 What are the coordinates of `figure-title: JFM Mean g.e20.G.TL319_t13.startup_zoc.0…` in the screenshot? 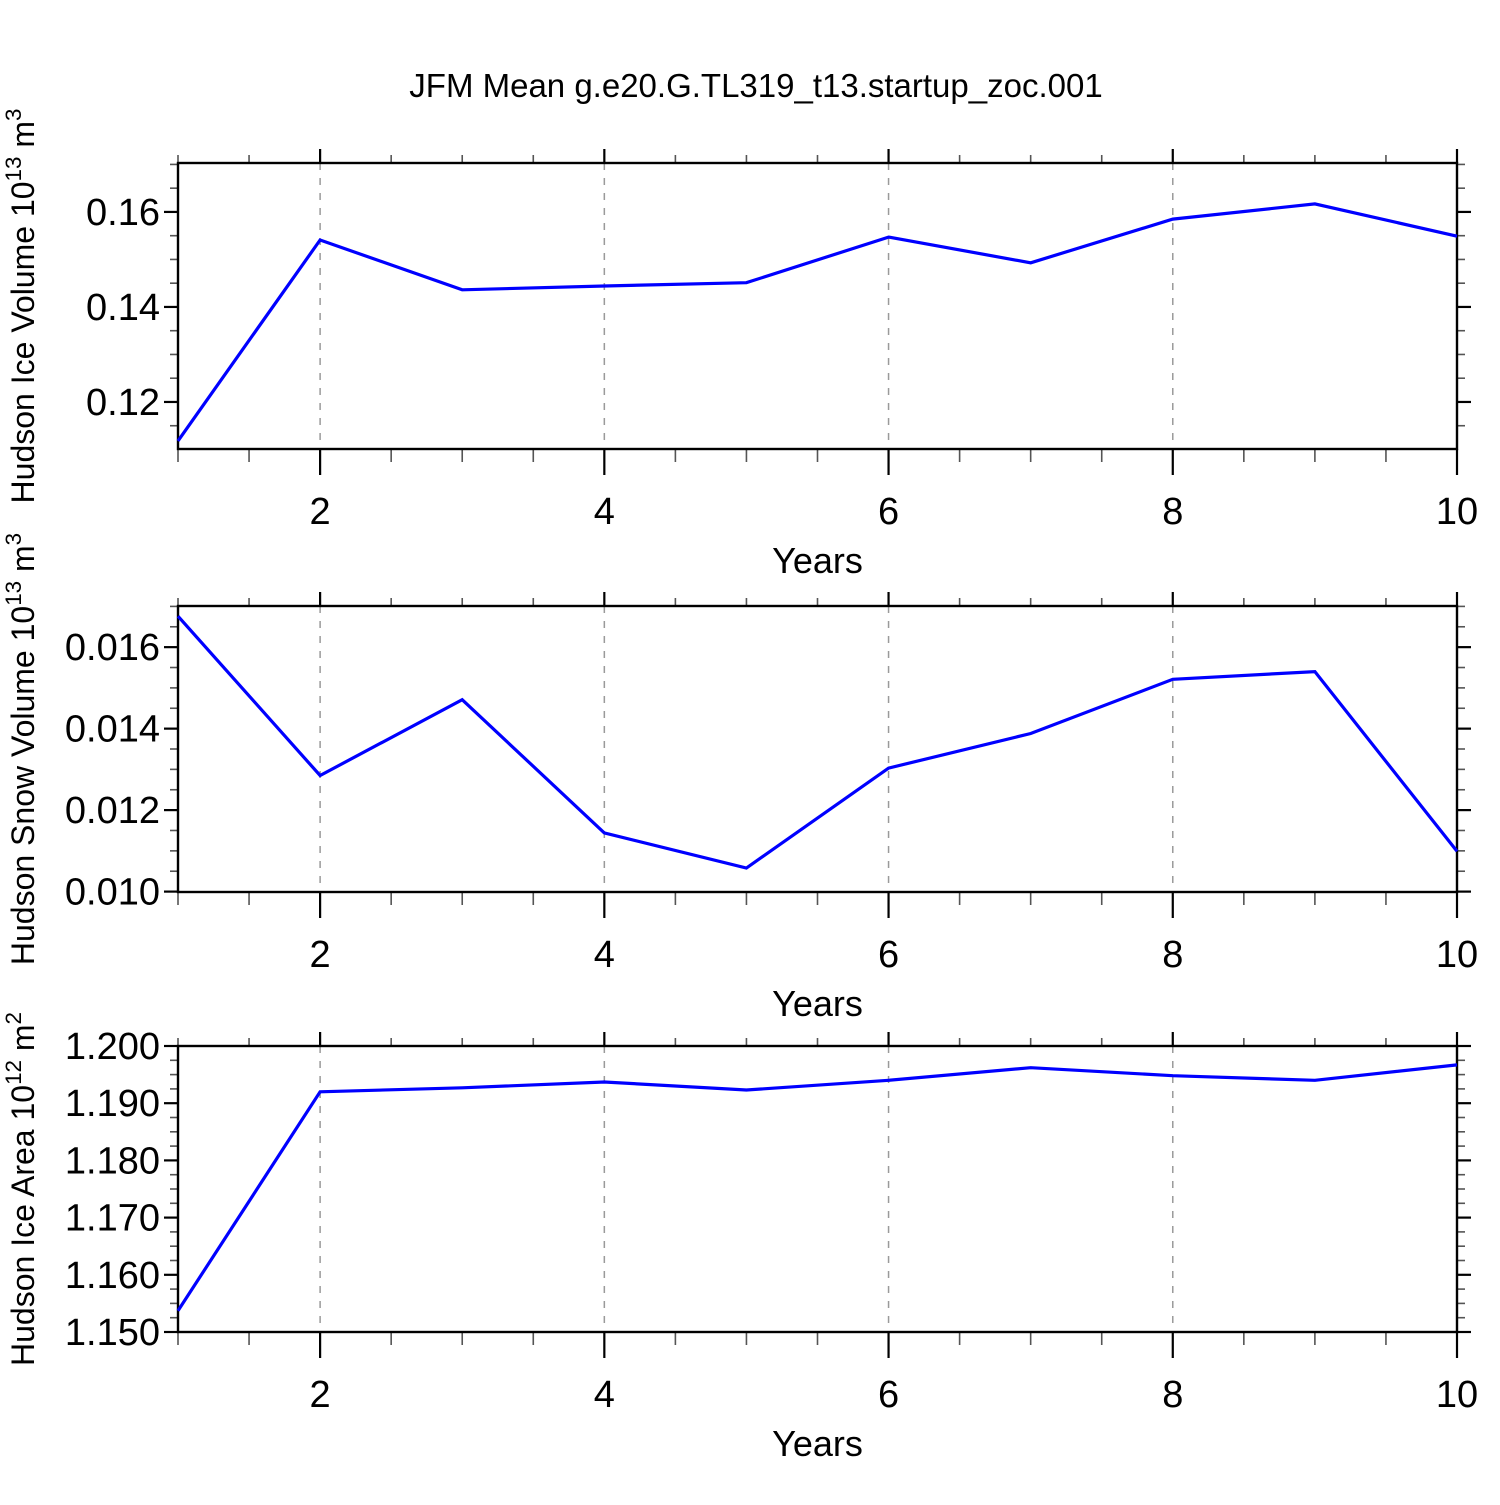 It's located at (755, 85).